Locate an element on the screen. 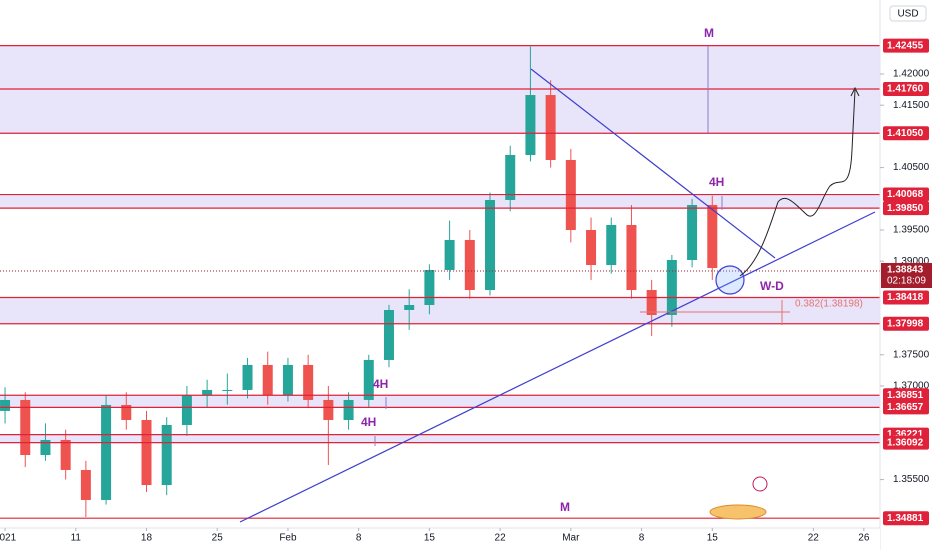 The height and width of the screenshot is (550, 932). y-tick-label: 1.42000 is located at coordinates (911, 74).